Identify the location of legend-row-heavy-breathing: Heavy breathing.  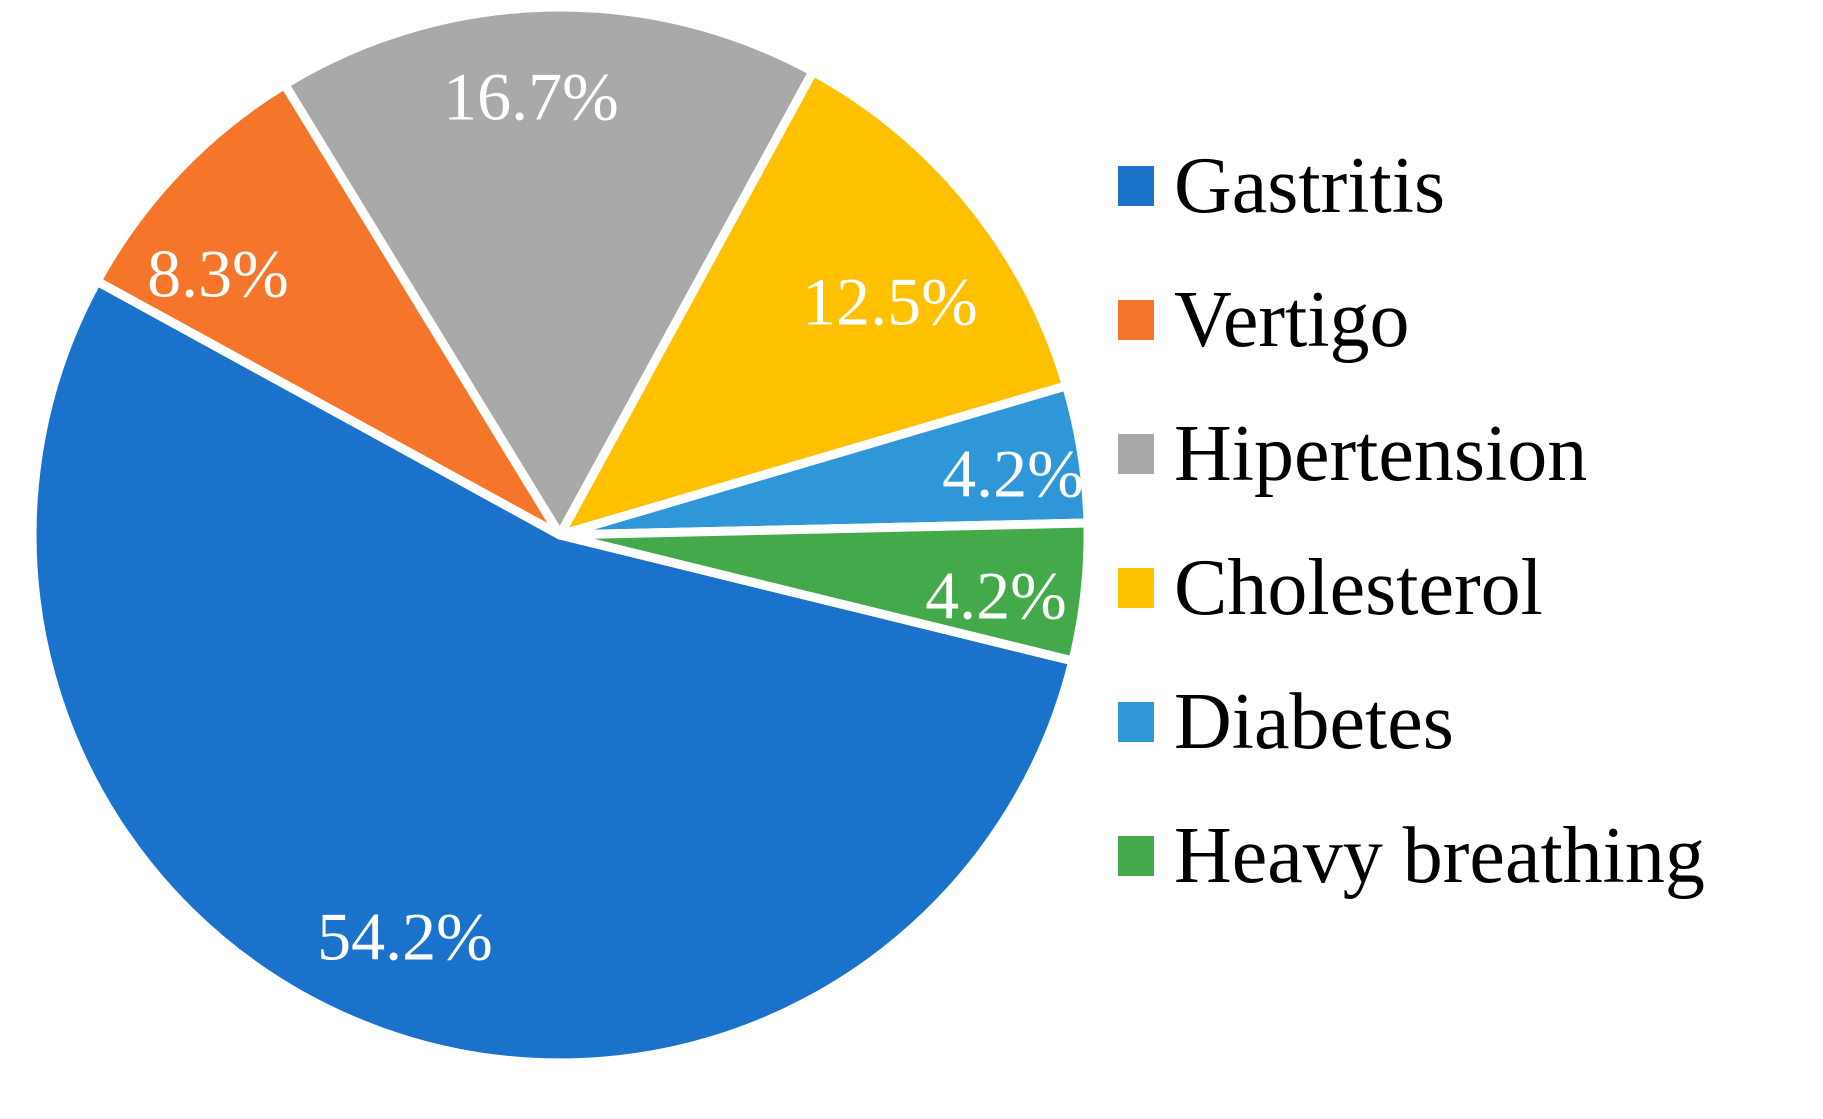
(1411, 856).